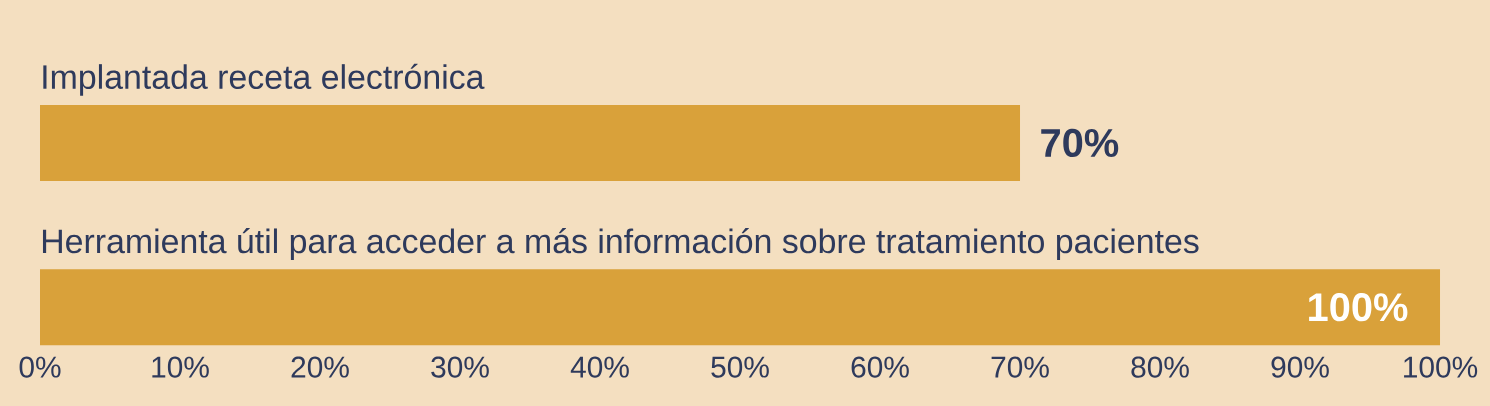 Image resolution: width=1490 pixels, height=406 pixels. Describe the element at coordinates (1358, 307) in the screenshot. I see `data-label: 100%` at that location.